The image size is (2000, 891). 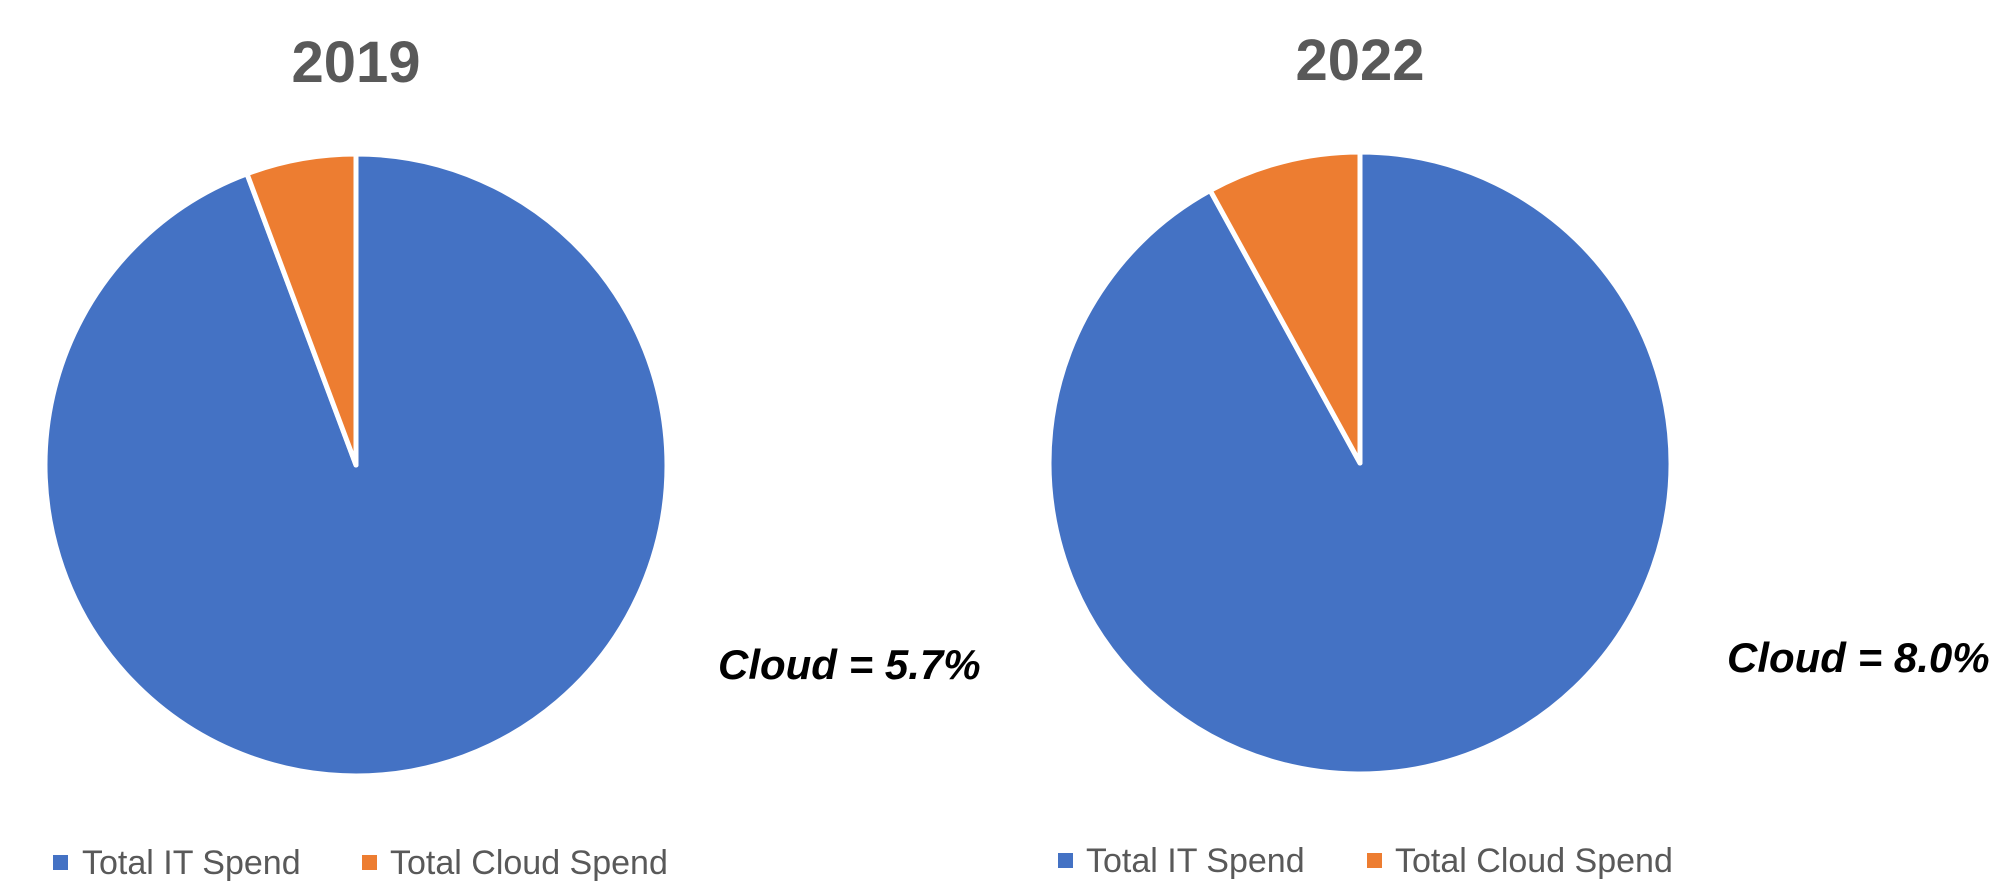 What do you see at coordinates (1858, 657) in the screenshot?
I see `cloud-share-annotation: Cloud = 8.0%` at bounding box center [1858, 657].